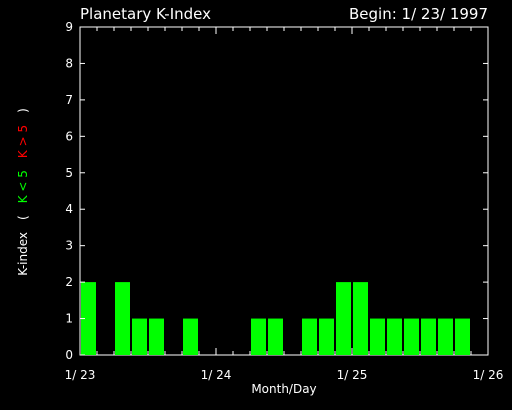 This screenshot has width=512, height=410. What do you see at coordinates (69, 136) in the screenshot?
I see `y-tick-label: 6` at bounding box center [69, 136].